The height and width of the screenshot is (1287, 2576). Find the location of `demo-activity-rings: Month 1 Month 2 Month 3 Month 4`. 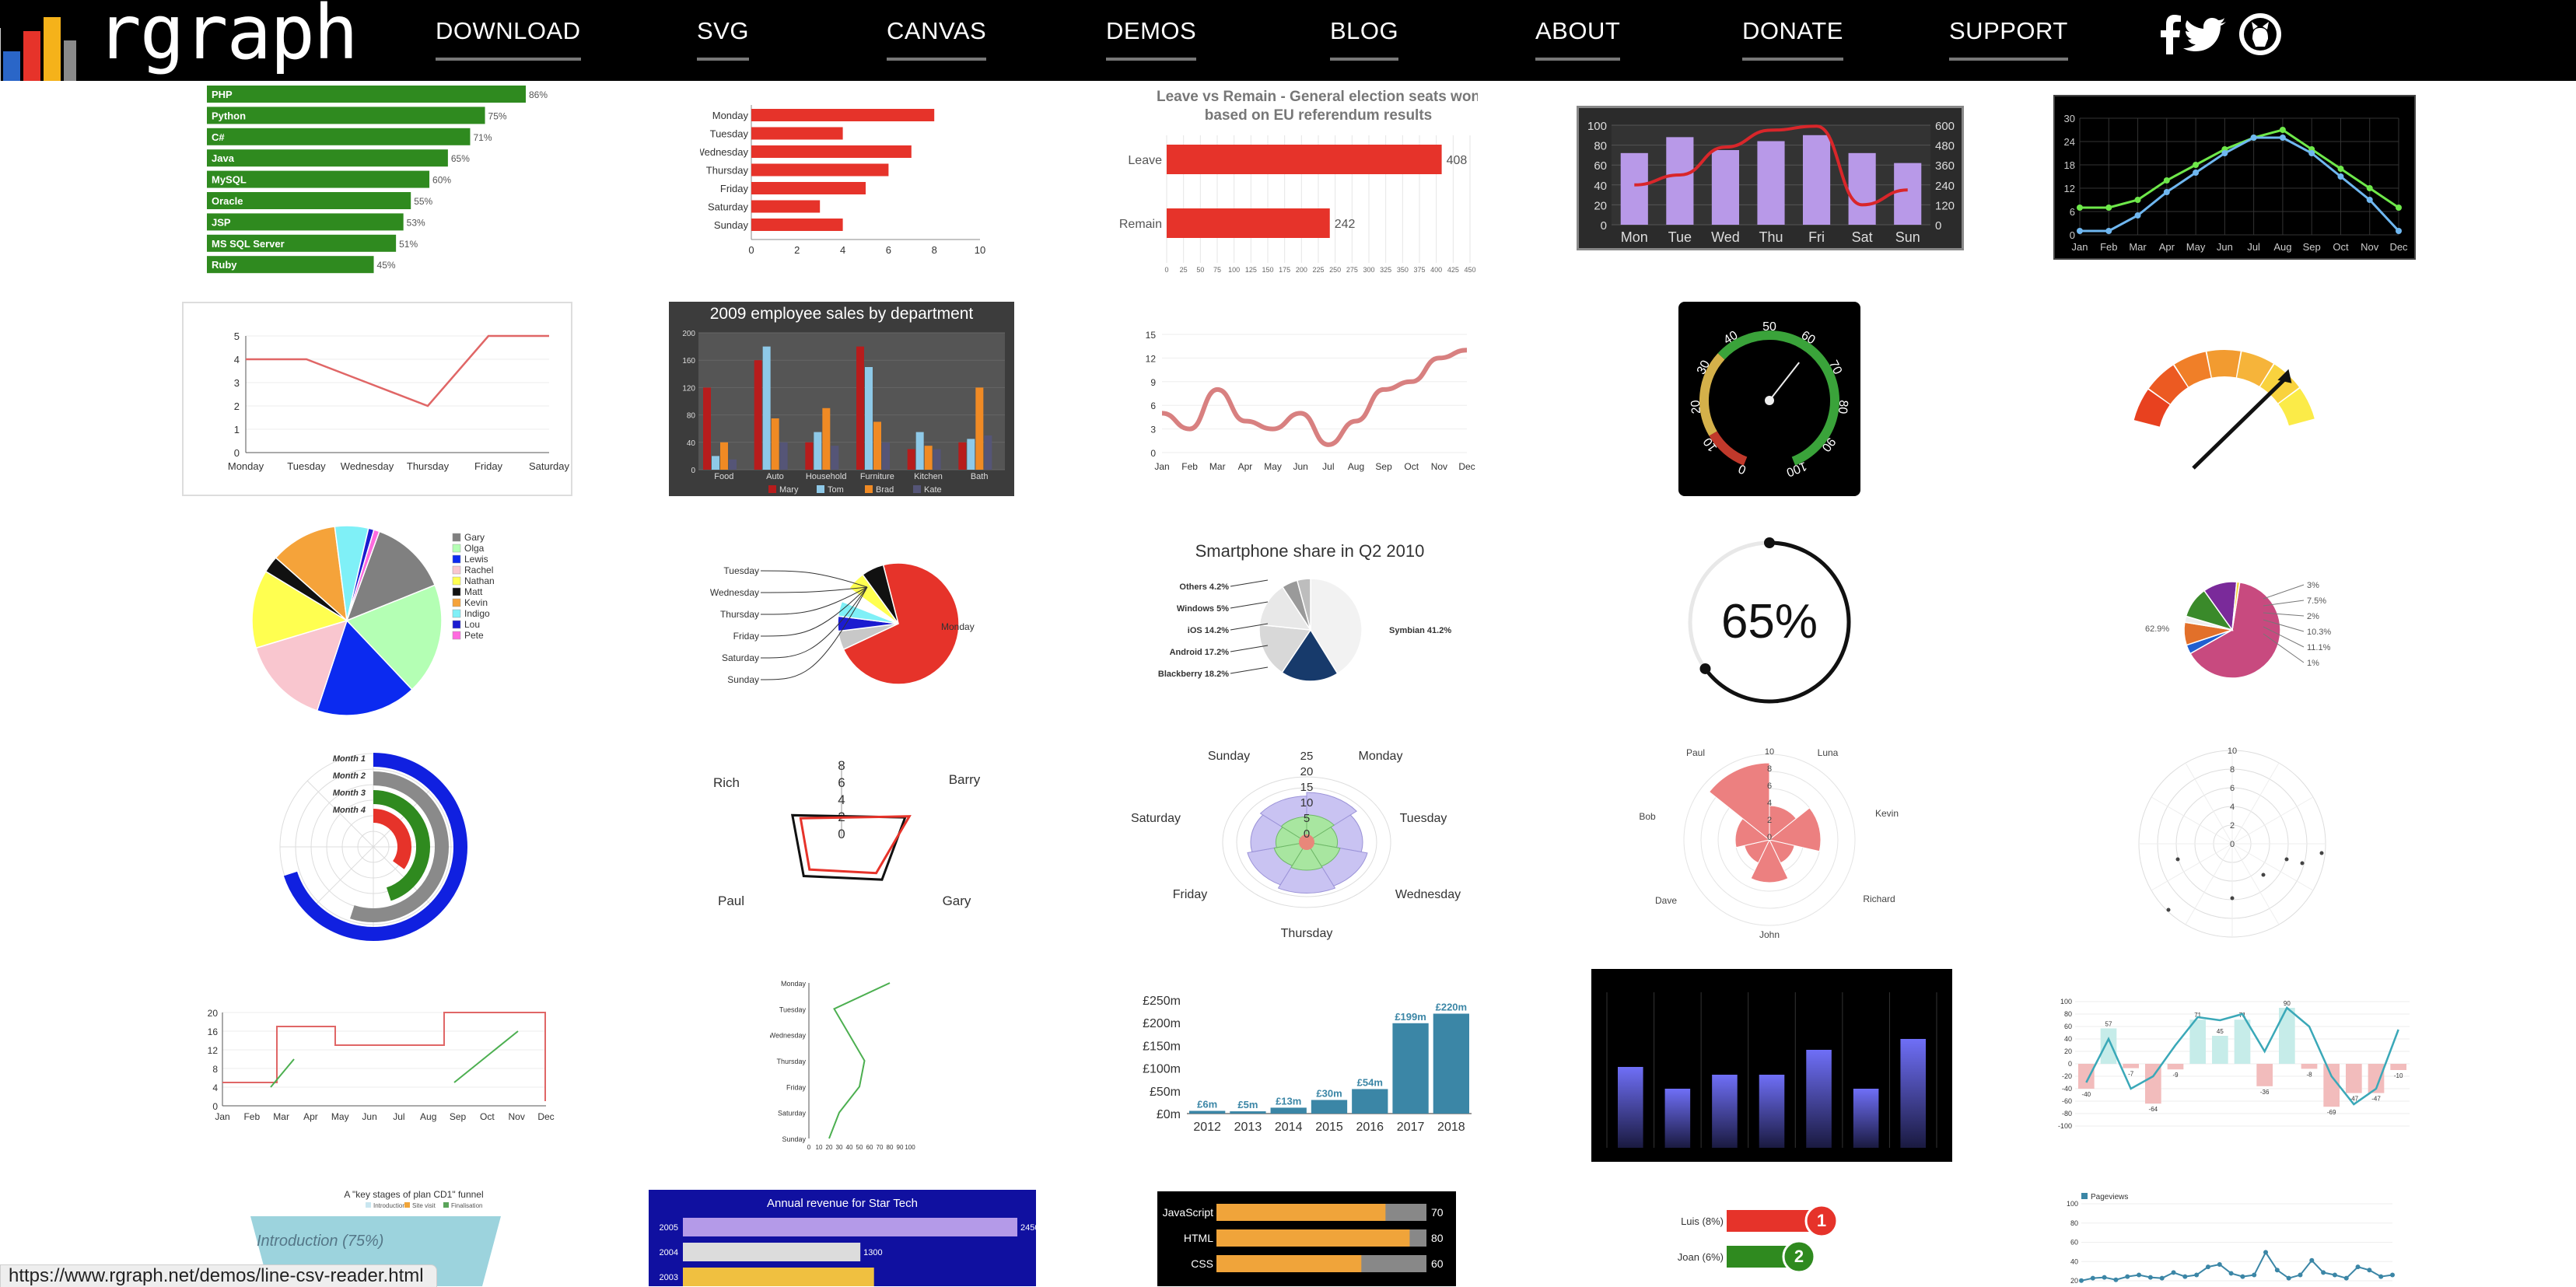

demo-activity-rings: Month 1 Month 2 Month 3 Month 4 is located at coordinates (373, 844).